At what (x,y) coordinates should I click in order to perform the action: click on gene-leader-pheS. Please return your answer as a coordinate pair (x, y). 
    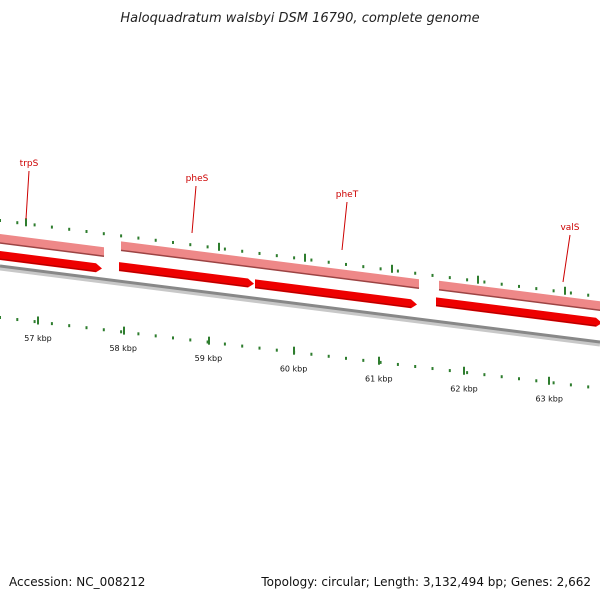
    Looking at the image, I should click on (194, 209).